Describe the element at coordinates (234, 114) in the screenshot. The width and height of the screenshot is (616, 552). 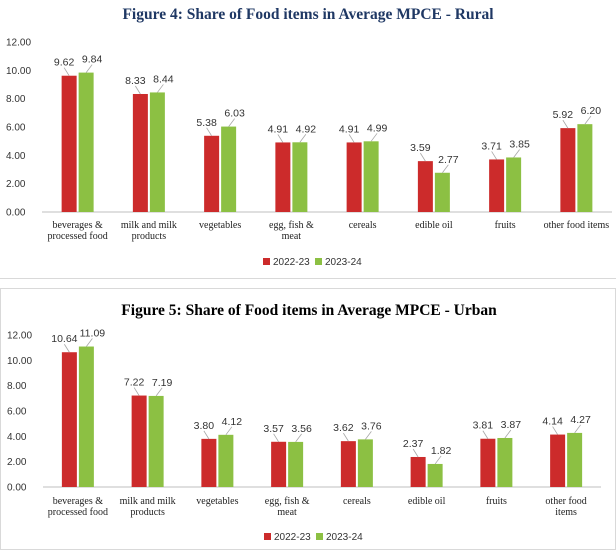
I see `data-label: 6.03` at that location.